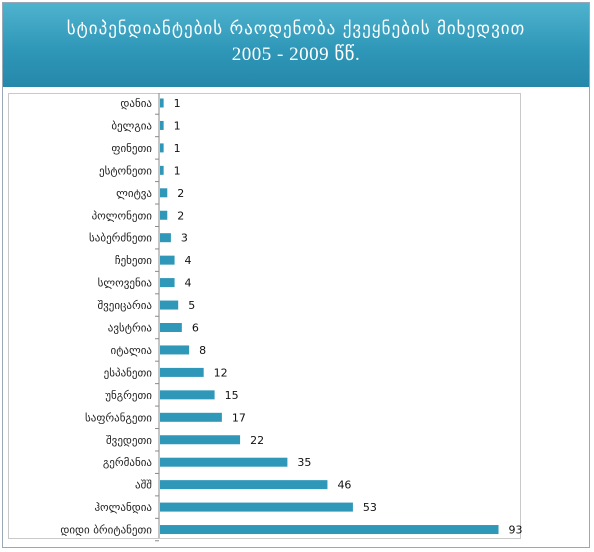  What do you see at coordinates (191, 305) in the screenshot?
I see `data-label: 5` at bounding box center [191, 305].